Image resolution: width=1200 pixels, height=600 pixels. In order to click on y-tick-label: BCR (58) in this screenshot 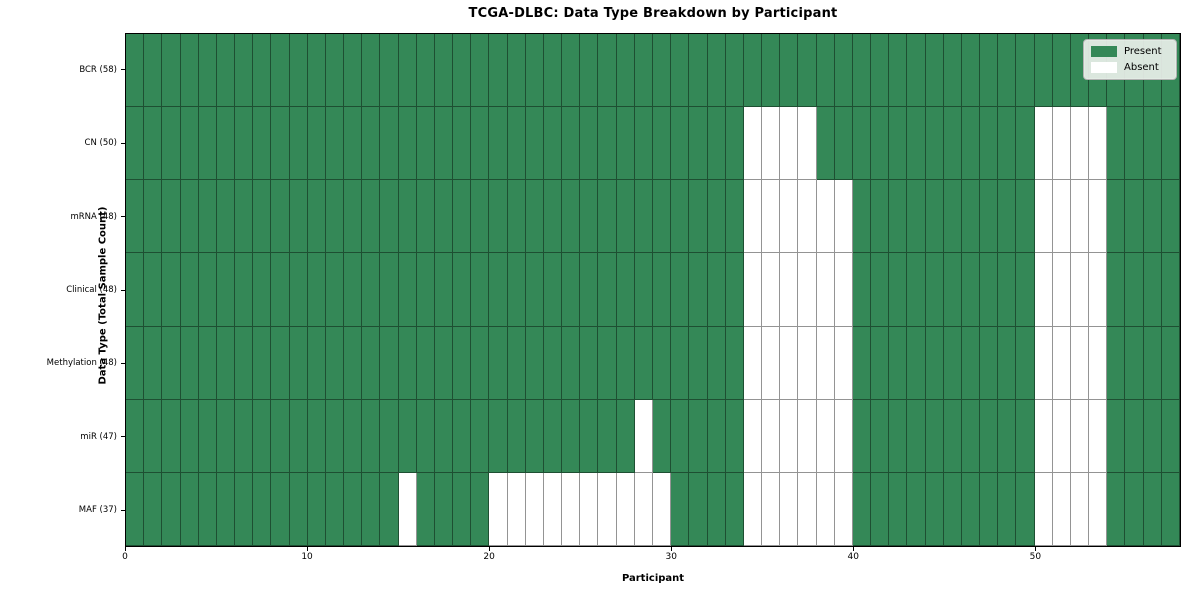, I will do `click(98, 69)`.